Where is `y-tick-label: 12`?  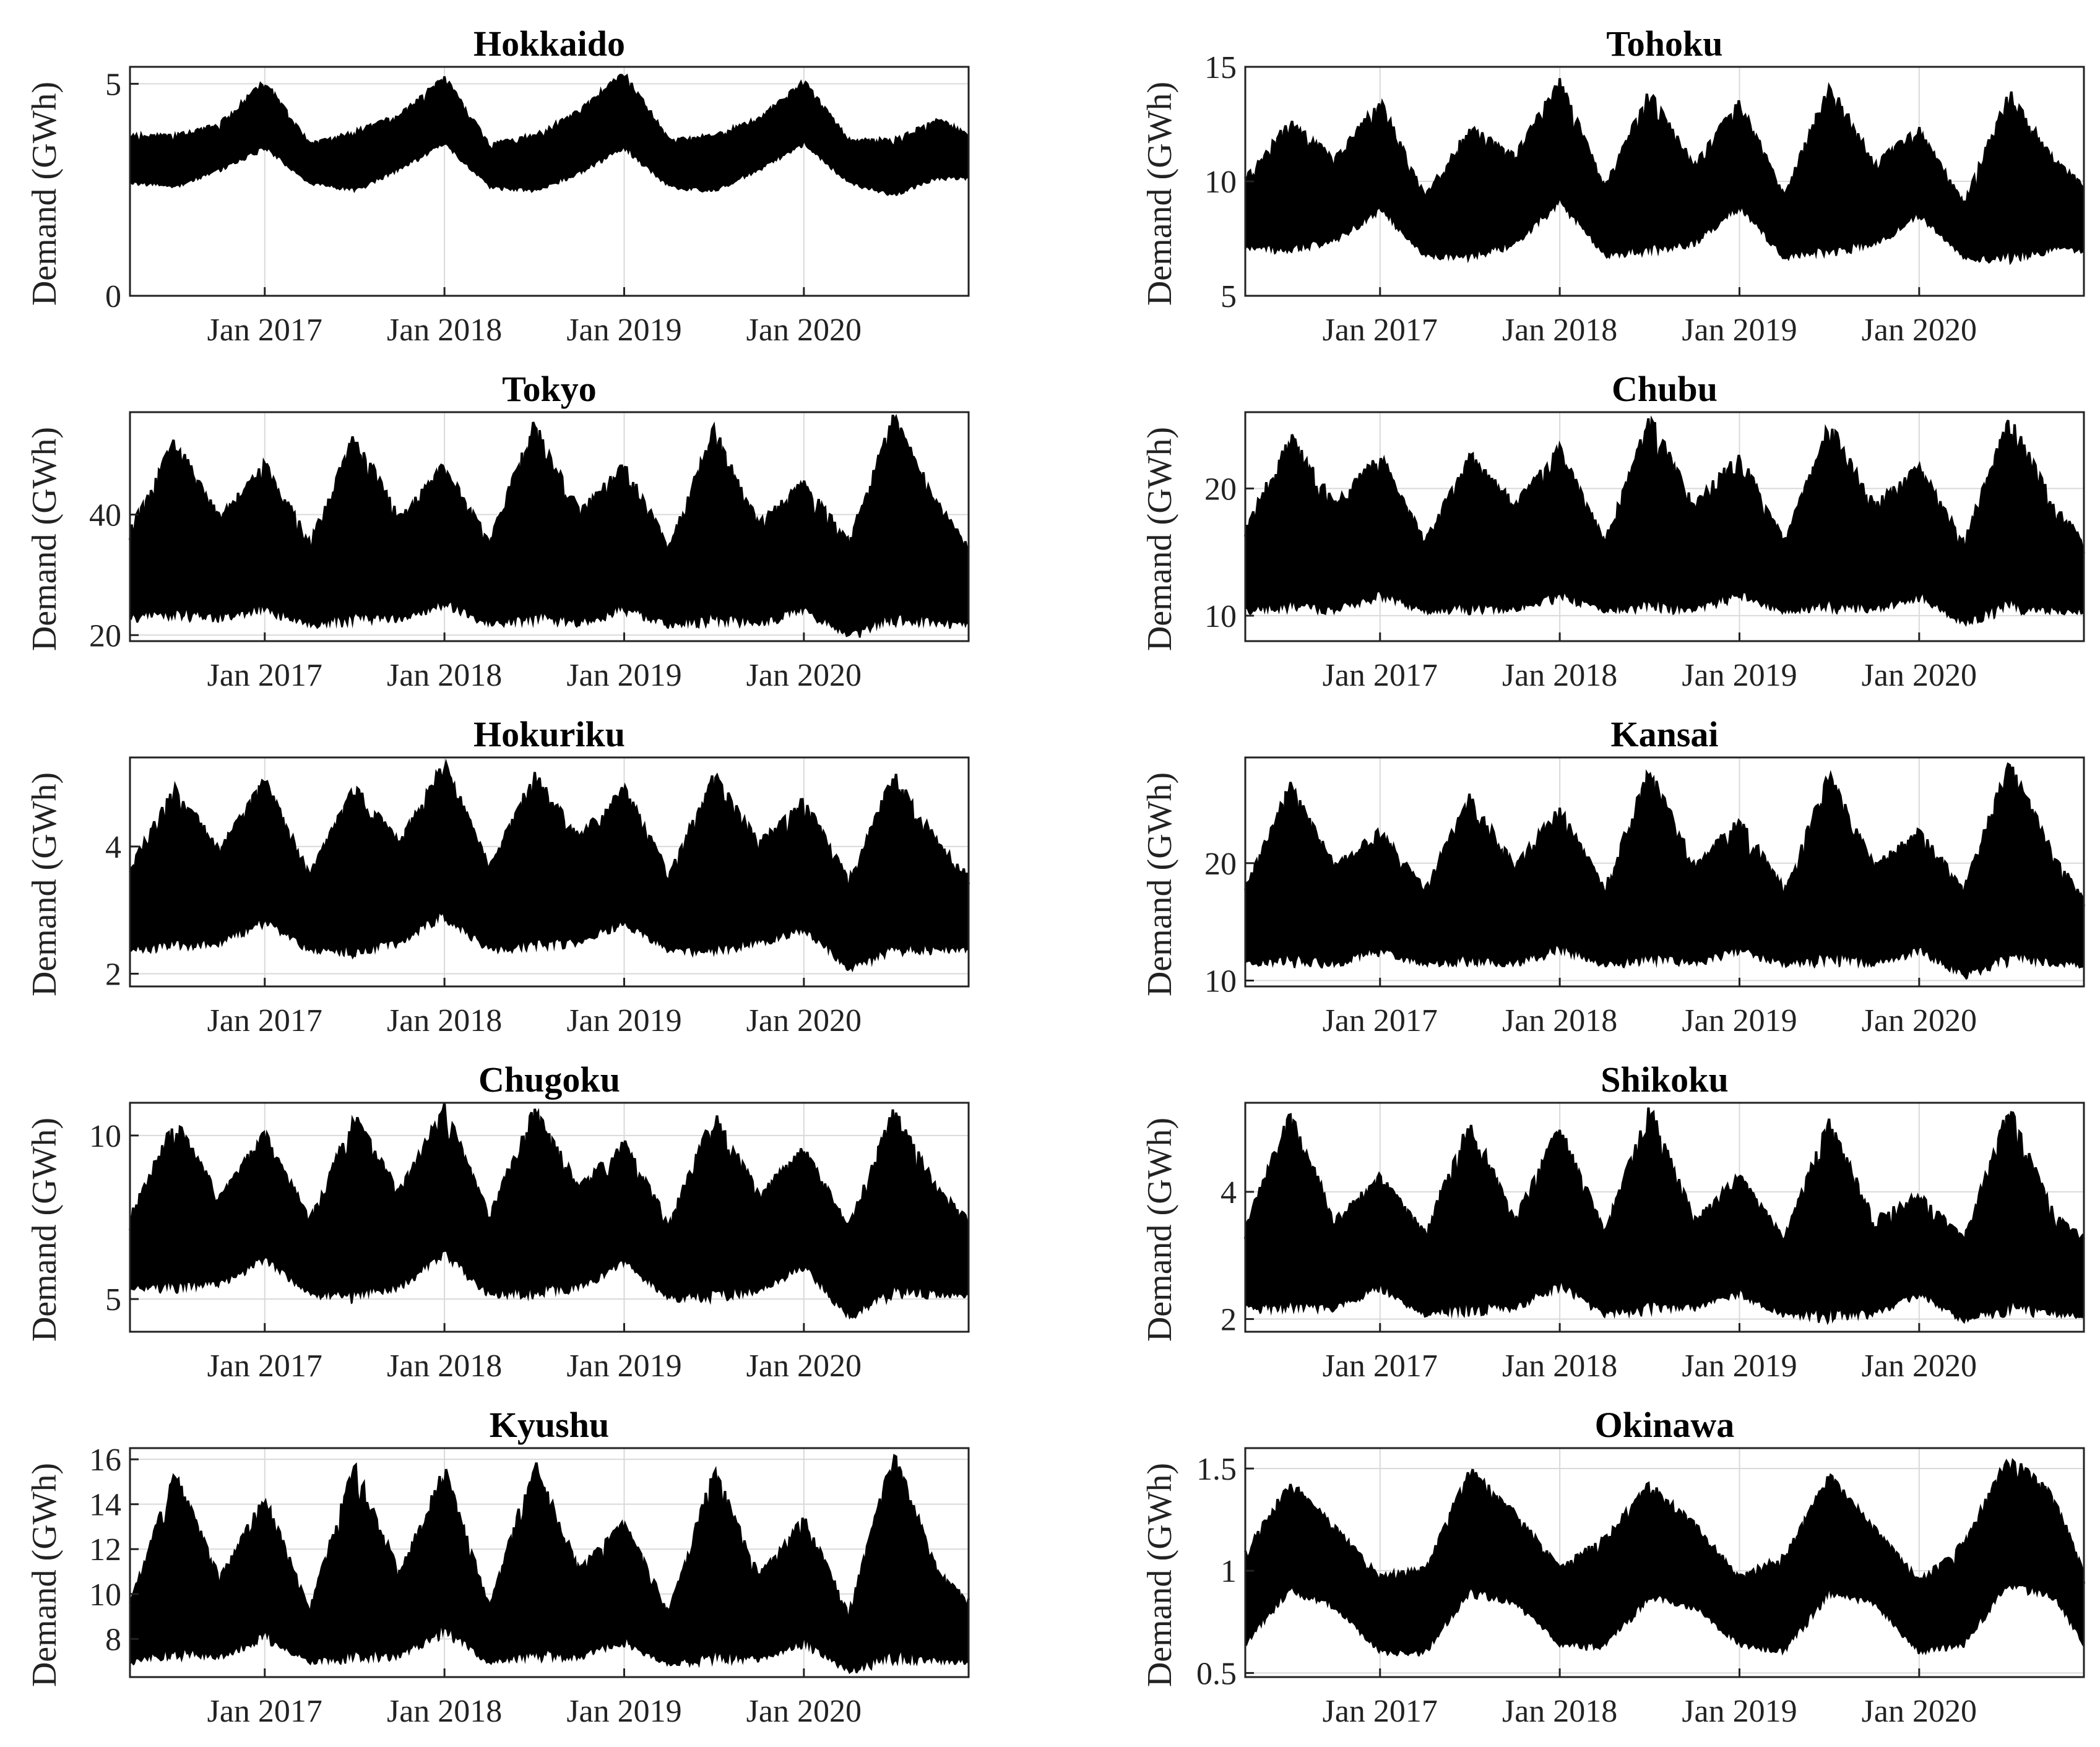
y-tick-label: 12 is located at coordinates (105, 1550).